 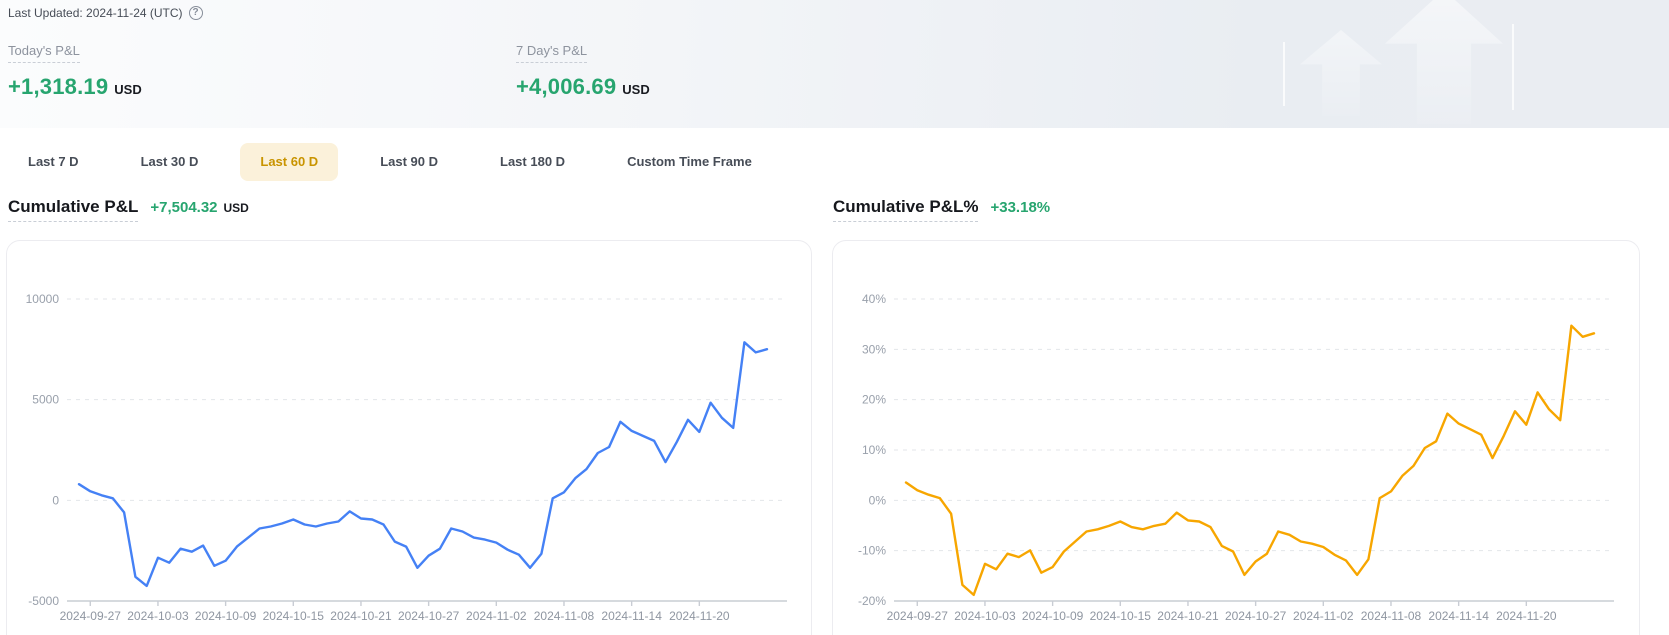 I want to click on cumulative-pnl-pct-value: +33.18%, so click(x=1020, y=207).